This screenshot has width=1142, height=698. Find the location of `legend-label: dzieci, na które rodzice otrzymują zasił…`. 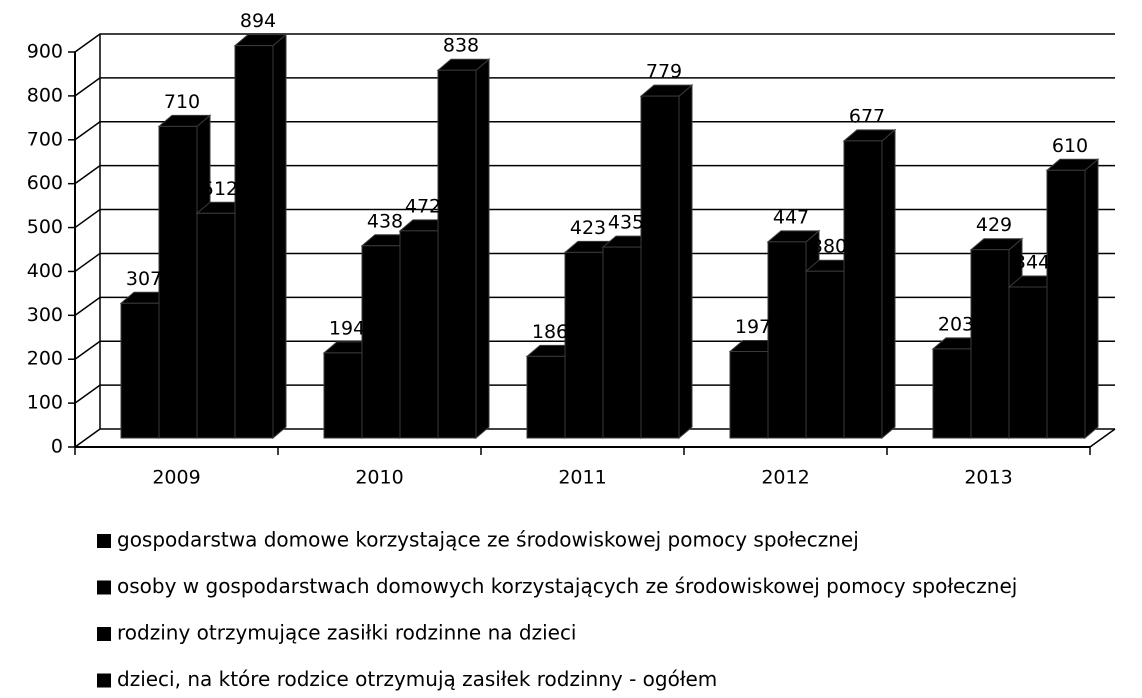

legend-label: dzieci, na które rodzice otrzymują zasił… is located at coordinates (417, 679).